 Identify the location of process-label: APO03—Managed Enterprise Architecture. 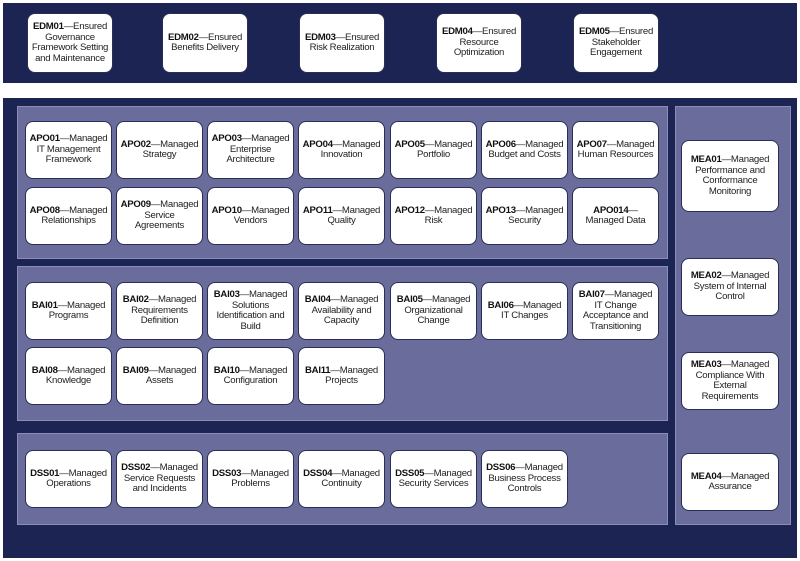
(250, 150).